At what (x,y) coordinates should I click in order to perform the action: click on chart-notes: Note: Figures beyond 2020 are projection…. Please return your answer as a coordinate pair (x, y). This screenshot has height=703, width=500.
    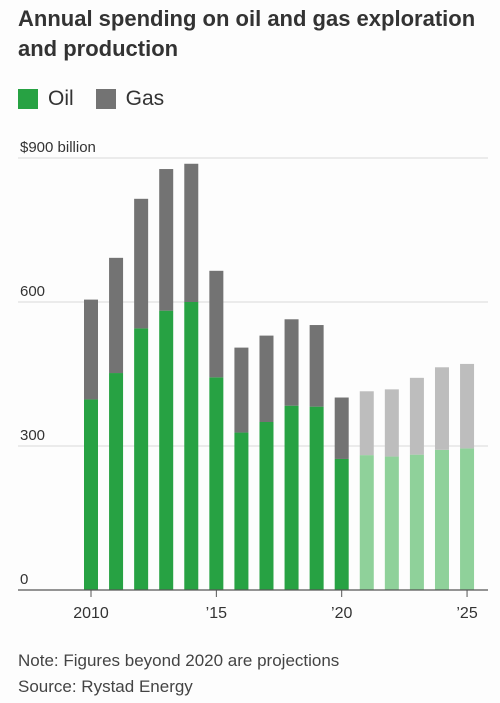
    Looking at the image, I should click on (178, 674).